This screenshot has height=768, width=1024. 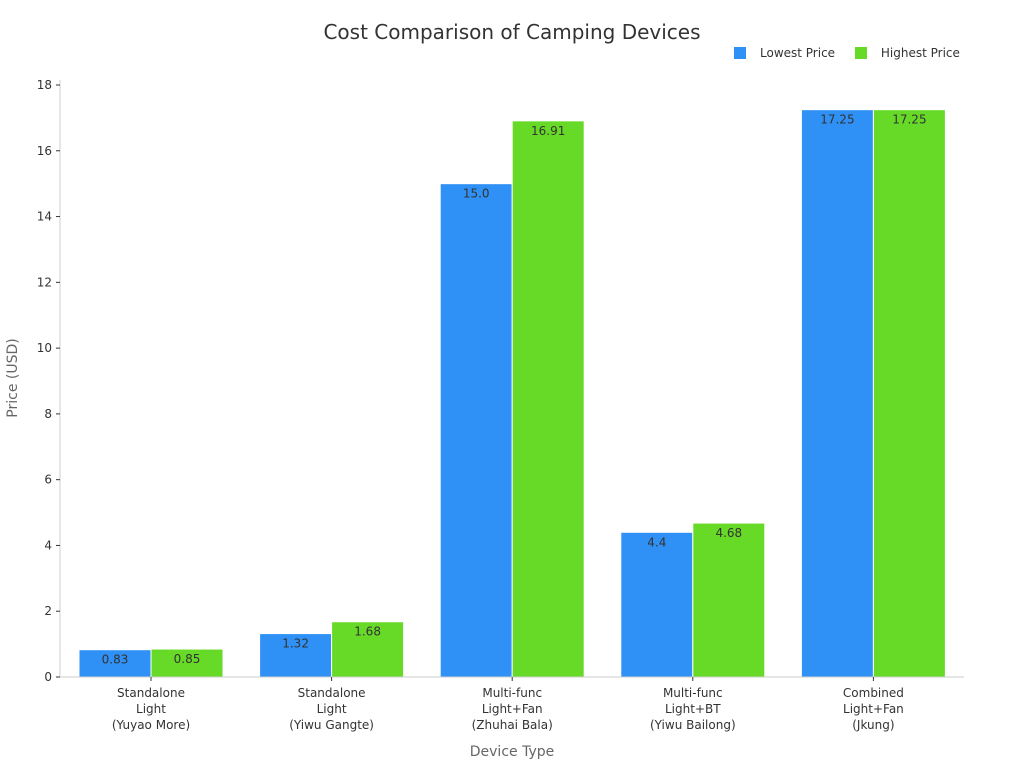 What do you see at coordinates (367, 632) in the screenshot?
I see `bar-value-label: 1.68` at bounding box center [367, 632].